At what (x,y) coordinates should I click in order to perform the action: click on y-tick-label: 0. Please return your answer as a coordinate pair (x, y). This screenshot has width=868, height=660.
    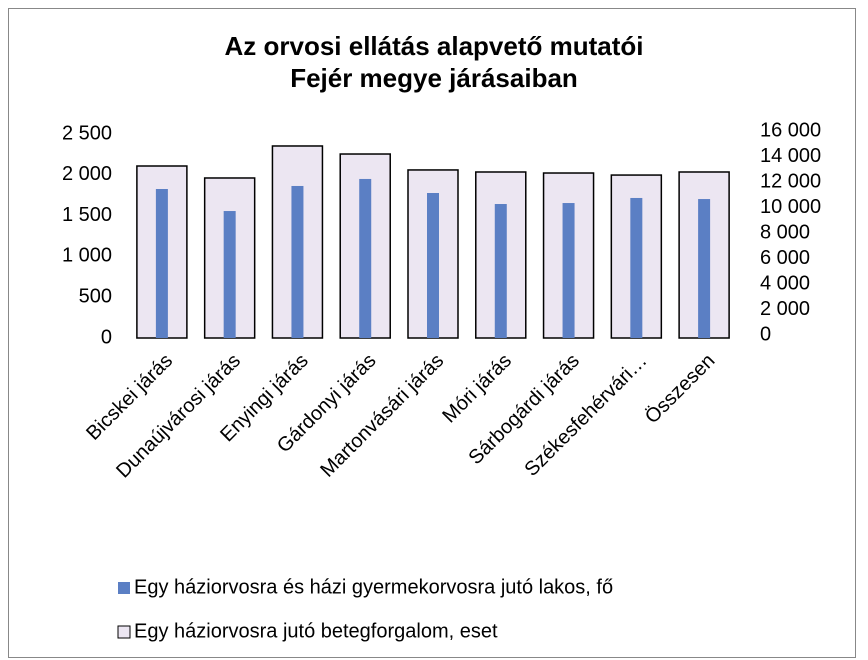
    Looking at the image, I should click on (106, 337).